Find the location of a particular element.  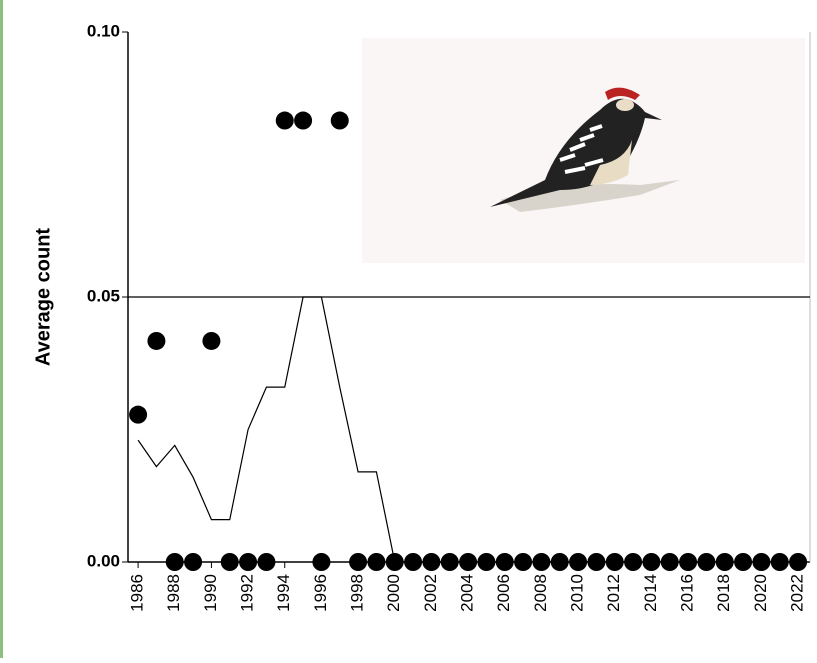

x-tick-label: 2006 is located at coordinates (503, 593).